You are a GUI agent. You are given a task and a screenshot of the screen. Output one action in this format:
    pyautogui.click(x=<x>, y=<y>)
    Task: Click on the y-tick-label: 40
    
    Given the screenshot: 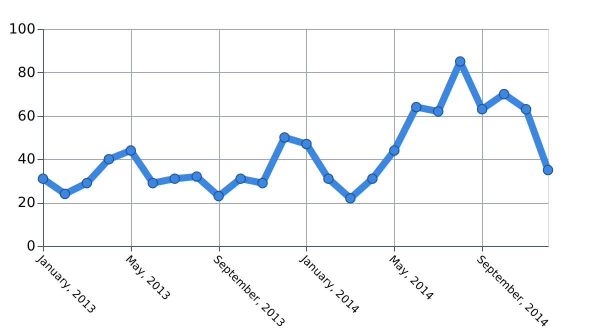 What is the action you would take?
    pyautogui.click(x=27, y=160)
    